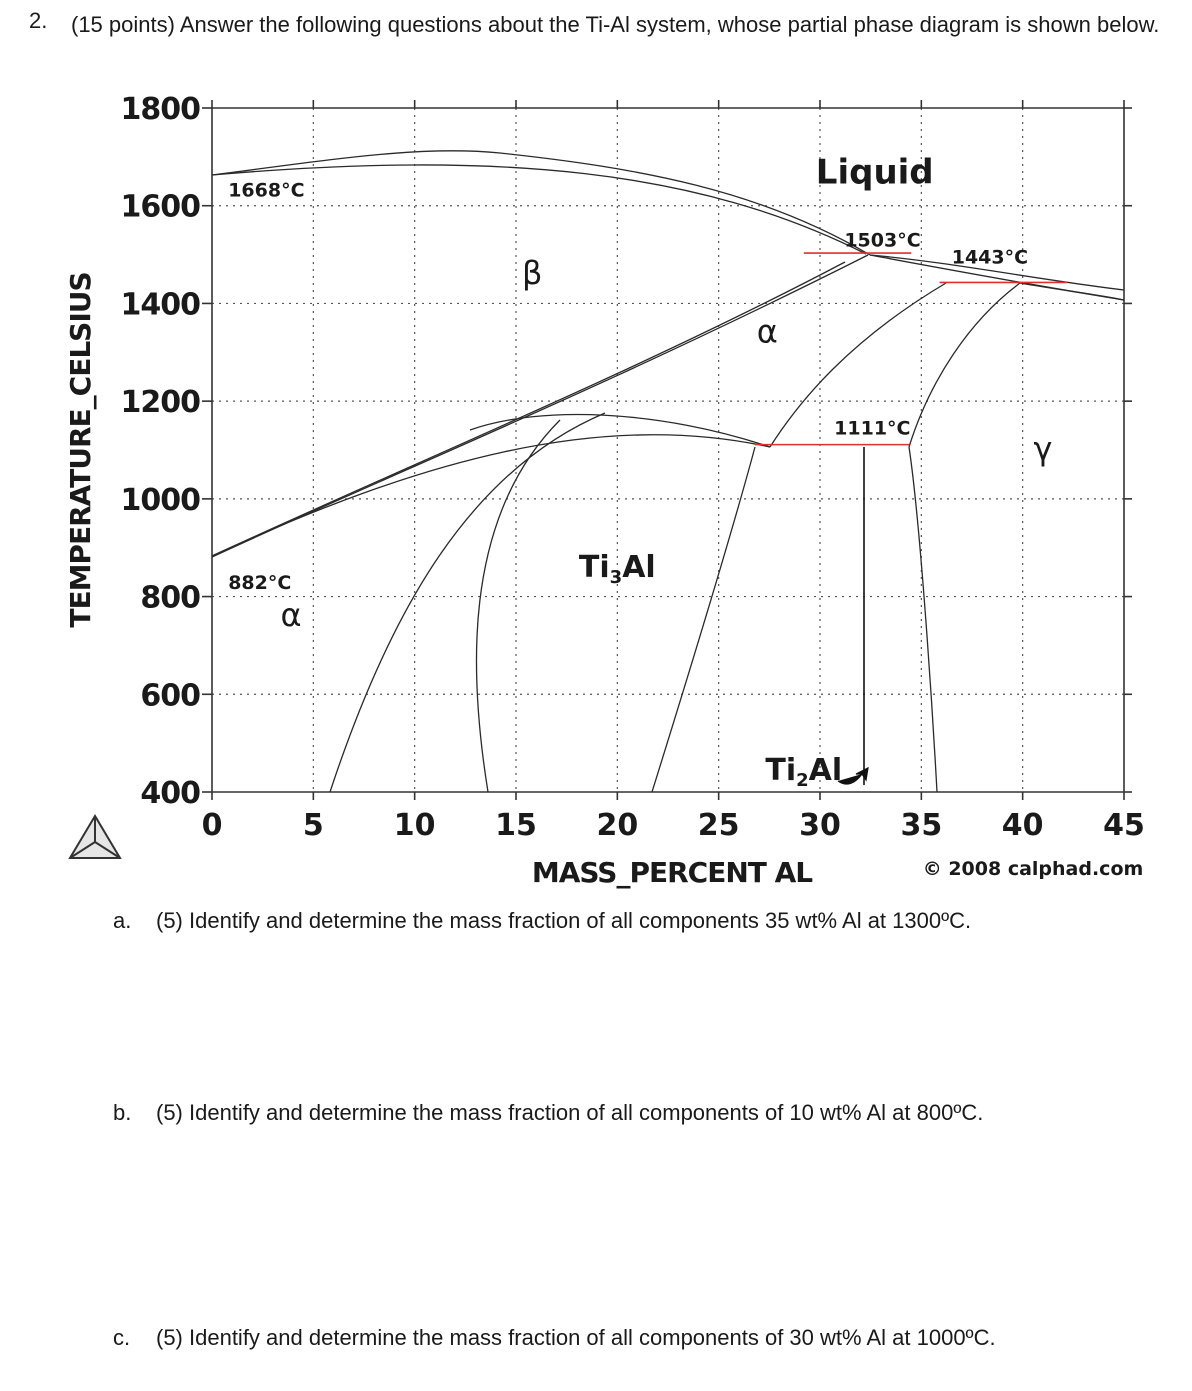 The width and height of the screenshot is (1192, 1391). I want to click on alpha-gamma-right, so click(964, 365).